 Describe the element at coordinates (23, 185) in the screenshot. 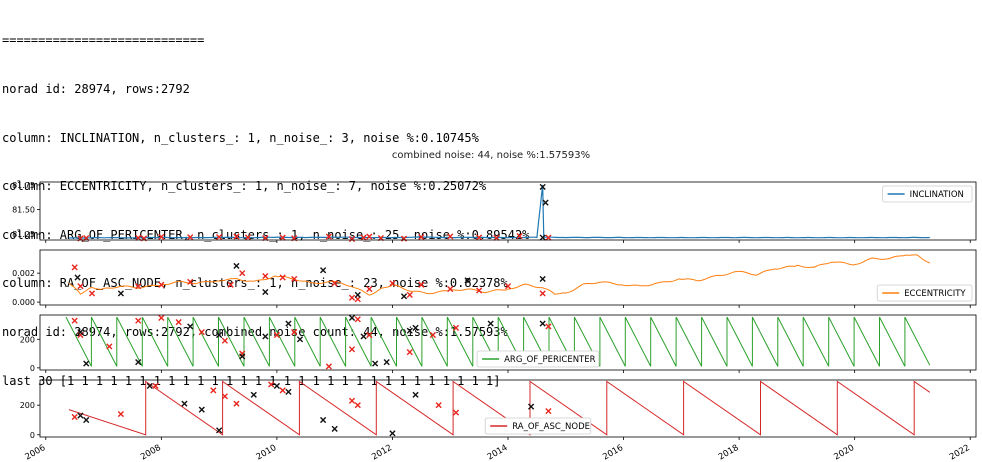

I see `y-tick-label: 81.75` at that location.